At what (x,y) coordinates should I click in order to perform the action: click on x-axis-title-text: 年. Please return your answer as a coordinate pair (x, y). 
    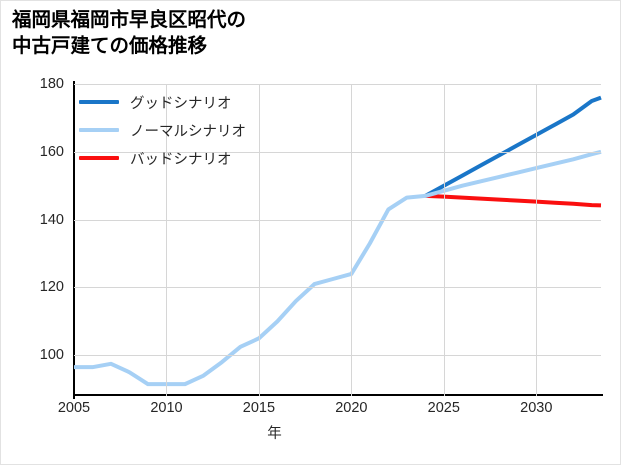
    Looking at the image, I should click on (274, 434).